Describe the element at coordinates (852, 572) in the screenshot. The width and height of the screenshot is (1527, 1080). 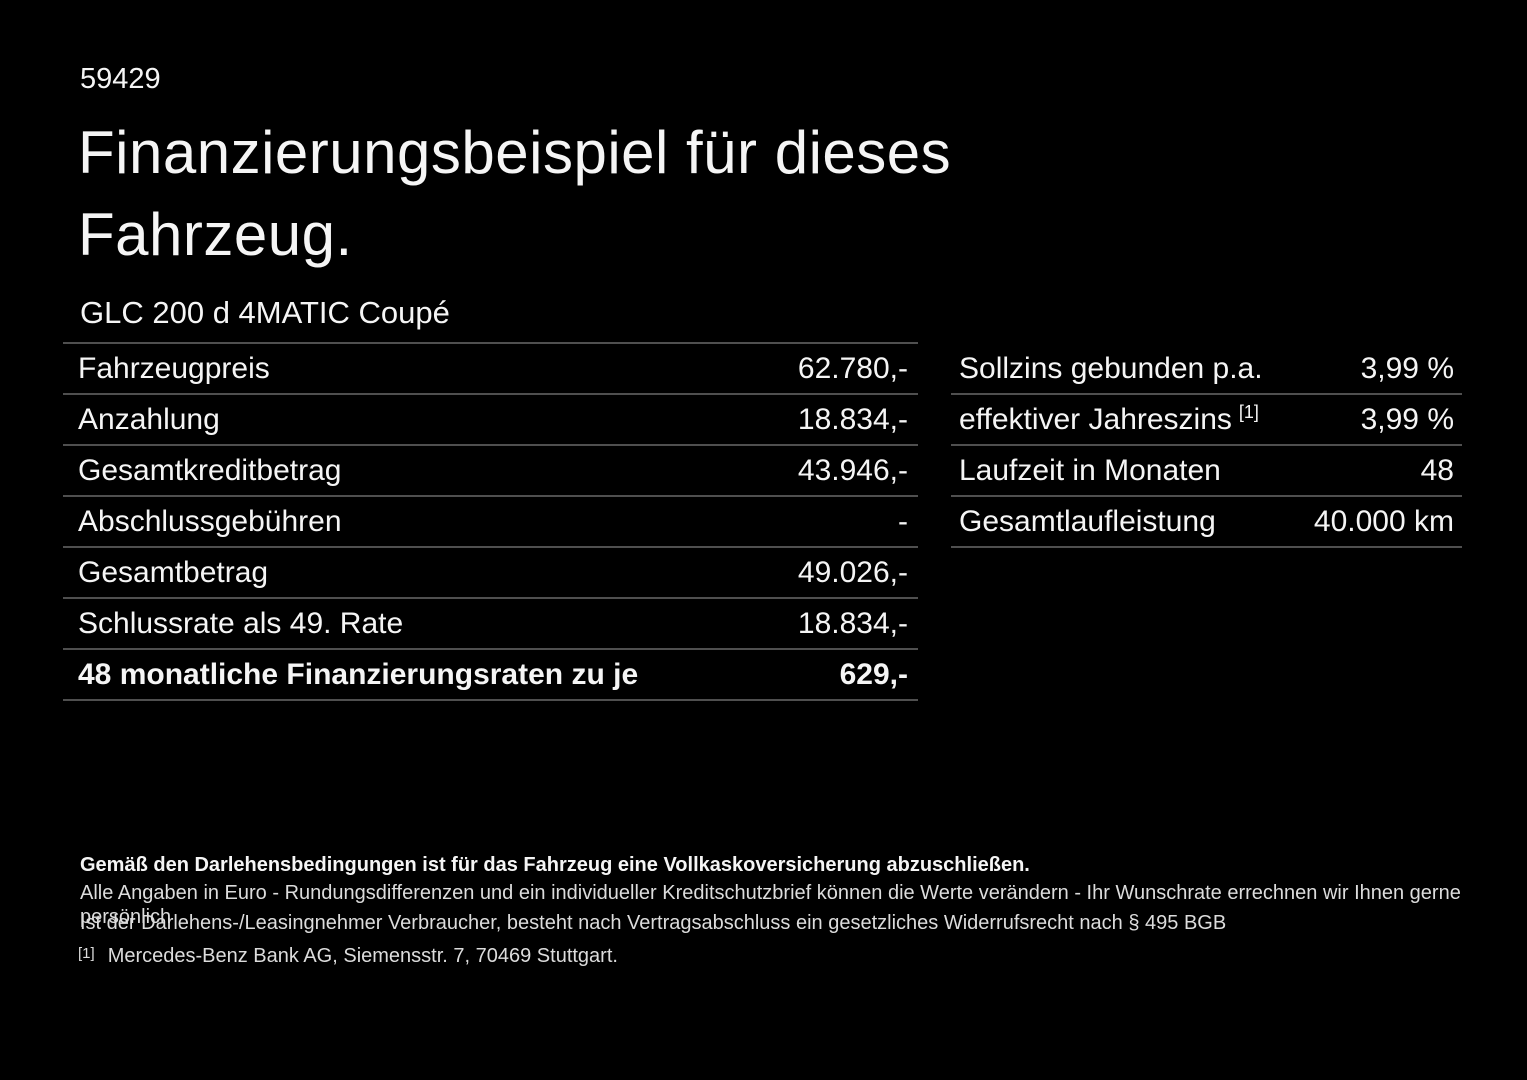
I see `row-value: 49.026,-` at that location.